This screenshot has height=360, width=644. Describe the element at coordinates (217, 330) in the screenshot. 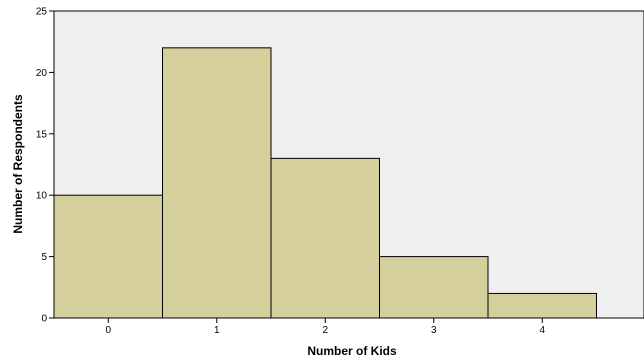

I see `x-tick-label-1: 1` at that location.